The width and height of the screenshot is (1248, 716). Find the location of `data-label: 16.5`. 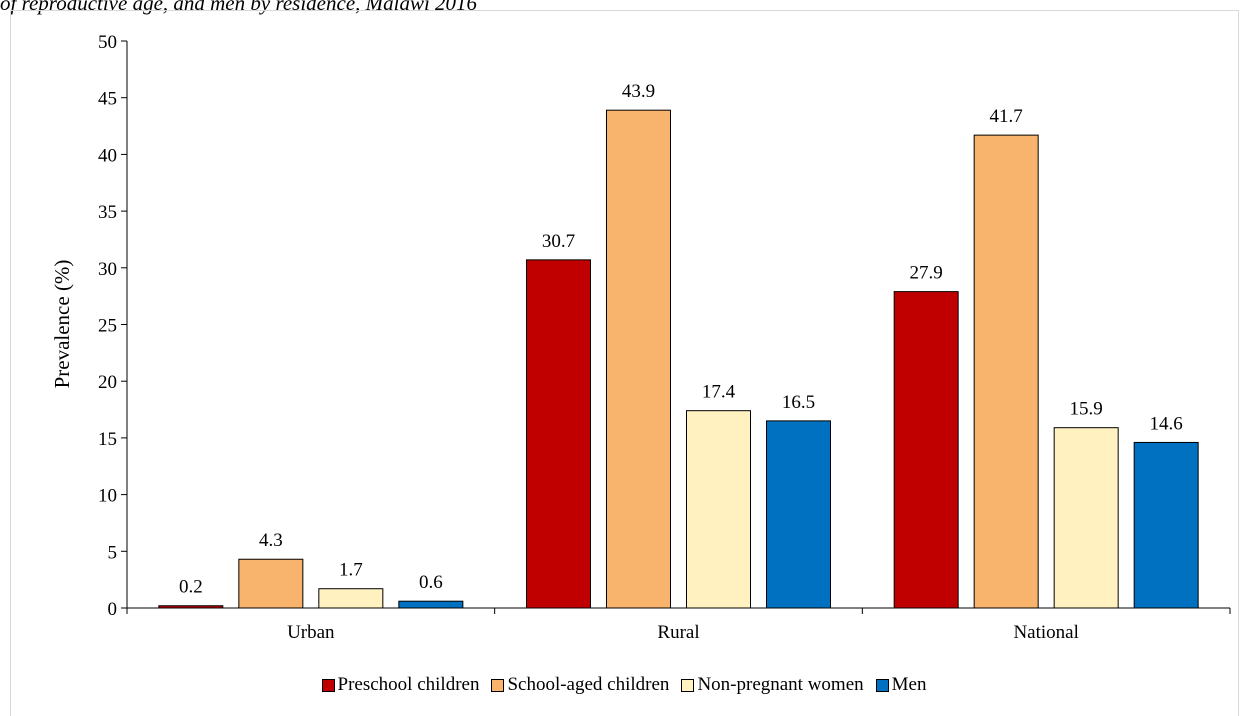

data-label: 16.5 is located at coordinates (798, 402).